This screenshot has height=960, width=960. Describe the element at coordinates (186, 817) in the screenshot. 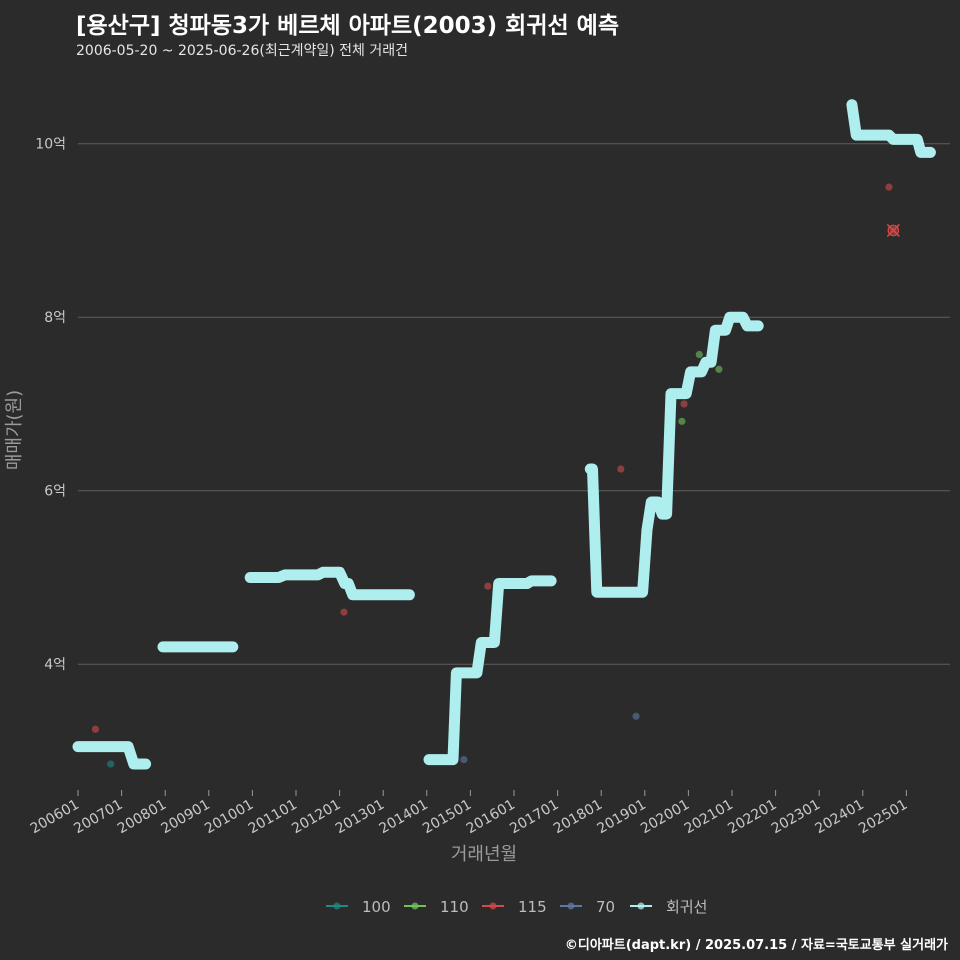

I see `x-tick-label: 200901` at that location.